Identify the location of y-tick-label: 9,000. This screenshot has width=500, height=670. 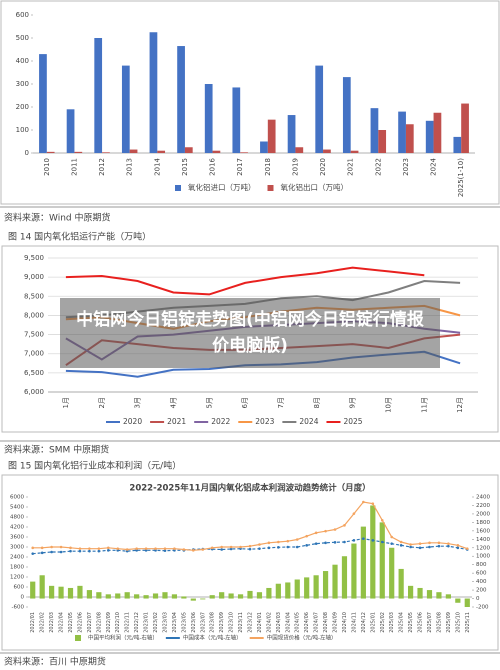
(34, 277).